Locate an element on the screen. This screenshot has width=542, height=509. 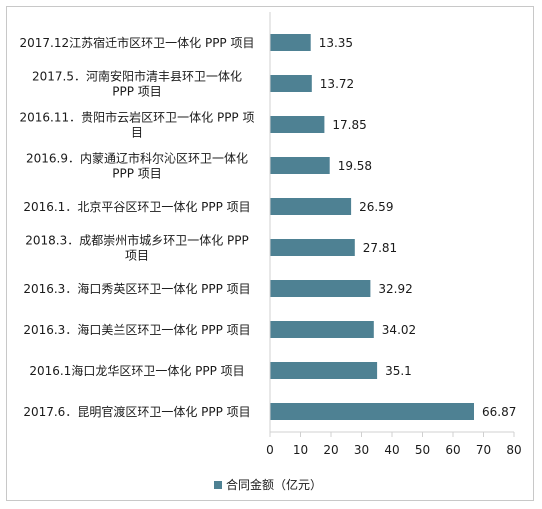
value-label-10: 66.87 is located at coordinates (499, 412).